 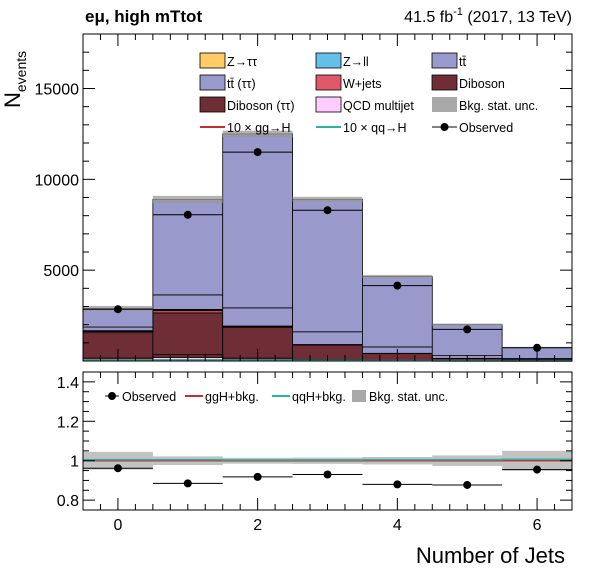 I want to click on legend-z-ll-label: Z→ll, so click(x=356, y=62).